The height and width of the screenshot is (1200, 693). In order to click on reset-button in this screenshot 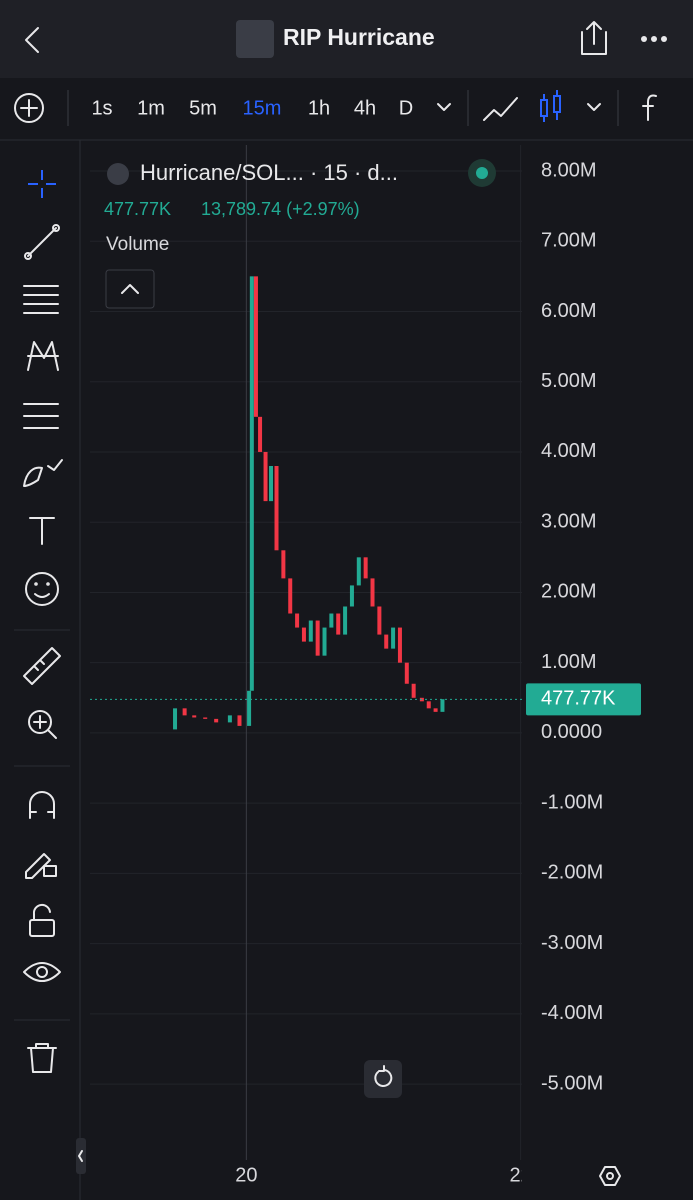, I will do `click(383, 1079)`.